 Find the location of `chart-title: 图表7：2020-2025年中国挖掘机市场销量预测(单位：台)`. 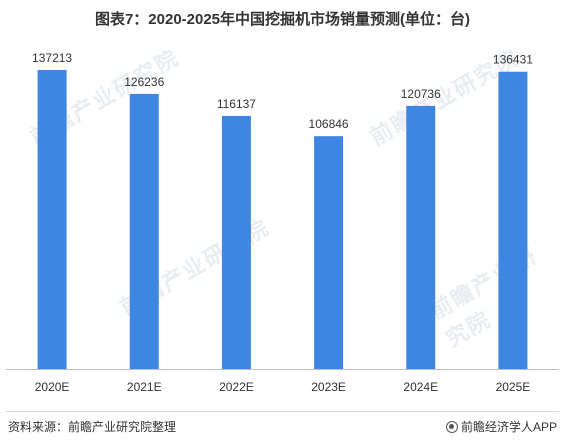

chart-title: 图表7：2020-2025年中国挖掘机市场销量预测(单位：台) is located at coordinates (282, 19).